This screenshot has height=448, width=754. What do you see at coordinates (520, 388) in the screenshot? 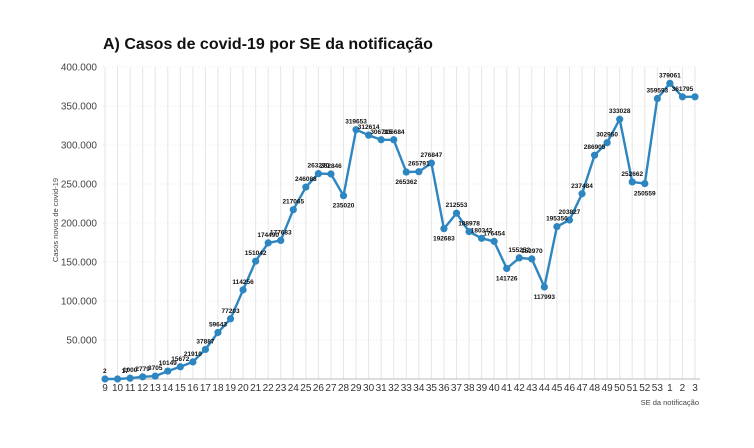
I see `x-tick-label: 42` at bounding box center [520, 388].